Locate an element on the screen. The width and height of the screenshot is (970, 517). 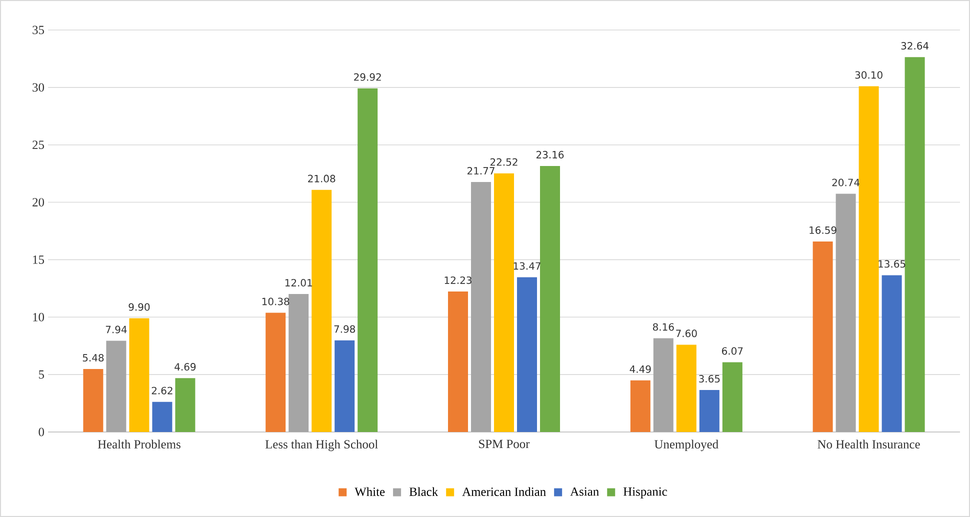
data-label: 30.10 is located at coordinates (868, 75).